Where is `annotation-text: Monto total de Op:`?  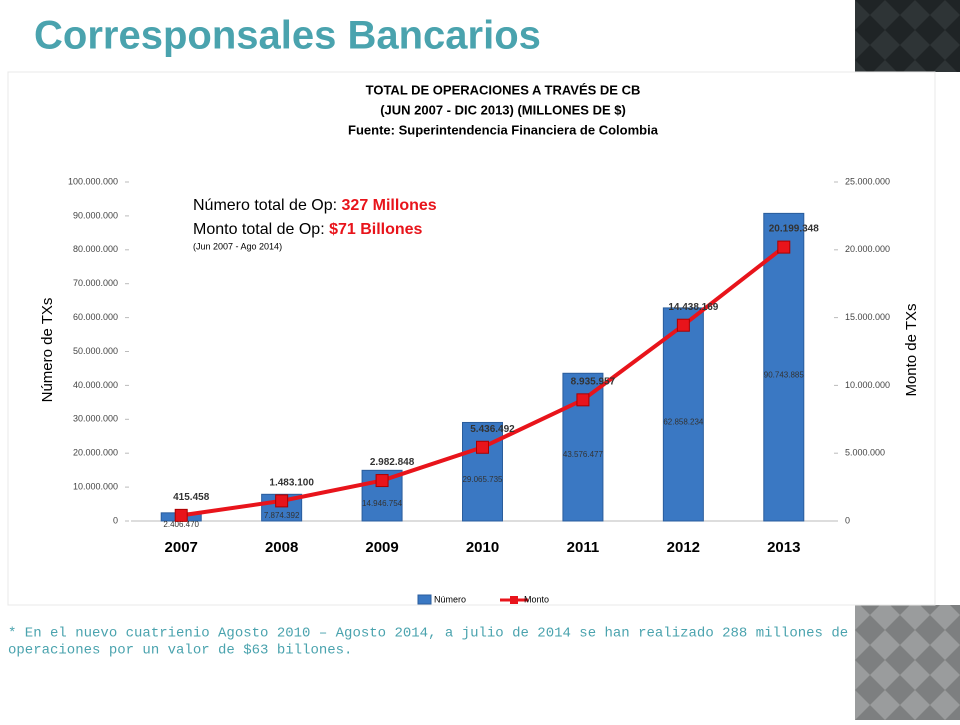
annotation-text: Monto total de Op: is located at coordinates (261, 229).